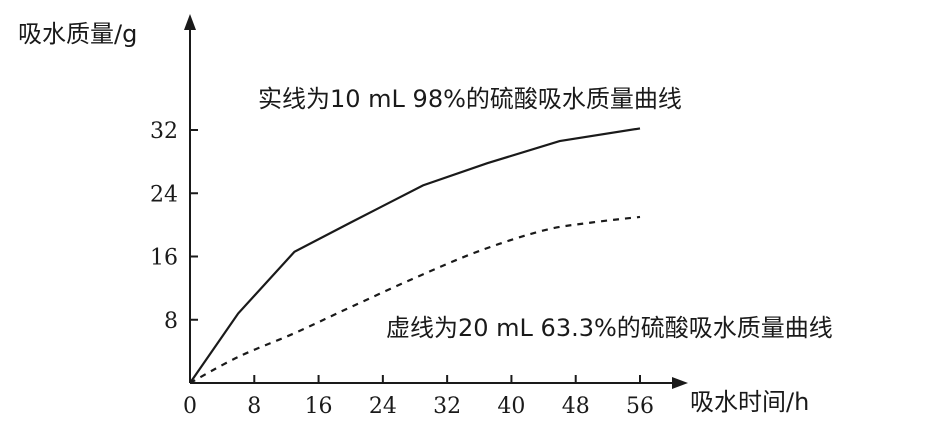 This screenshot has width=938, height=424. Describe the element at coordinates (640, 406) in the screenshot. I see `x-tick-label: 56` at that location.